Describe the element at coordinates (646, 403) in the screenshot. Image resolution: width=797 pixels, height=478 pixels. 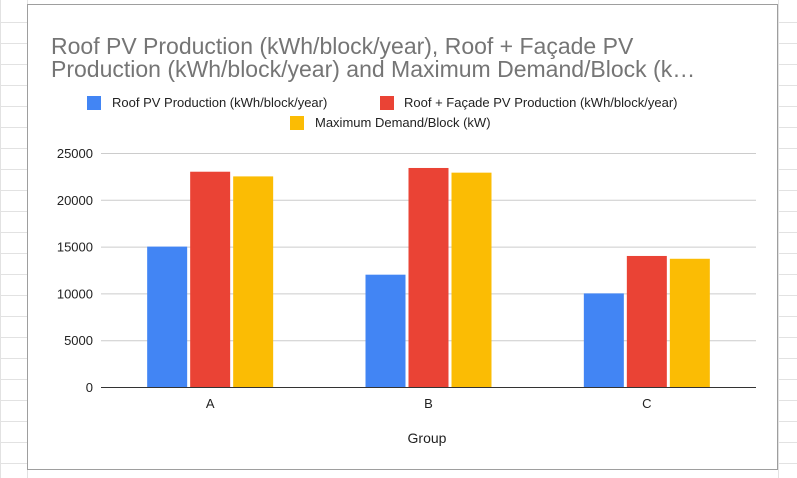
I see `x-tick-label: C` at that location.